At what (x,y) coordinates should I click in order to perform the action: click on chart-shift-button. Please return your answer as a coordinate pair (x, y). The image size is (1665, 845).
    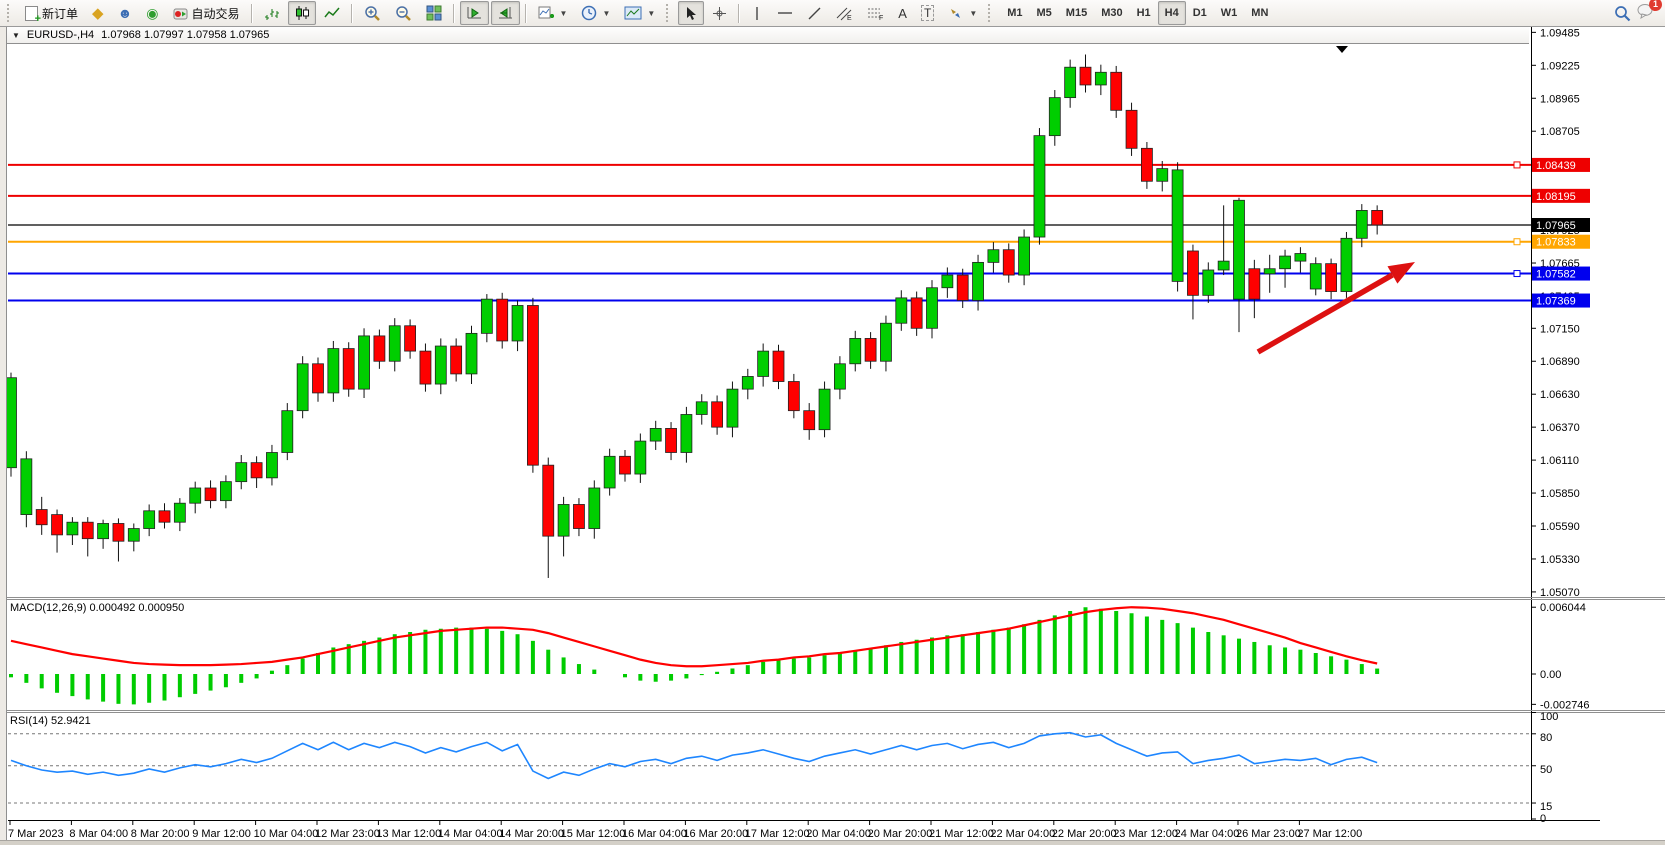
    Looking at the image, I should click on (505, 13).